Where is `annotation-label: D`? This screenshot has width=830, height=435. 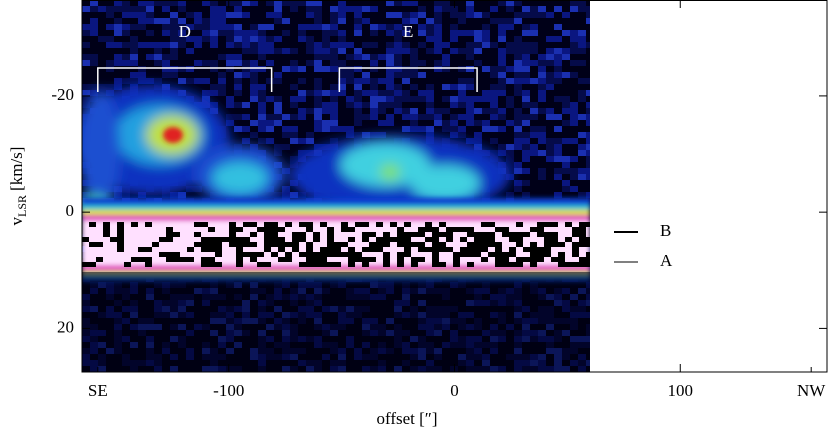 annotation-label: D is located at coordinates (185, 31).